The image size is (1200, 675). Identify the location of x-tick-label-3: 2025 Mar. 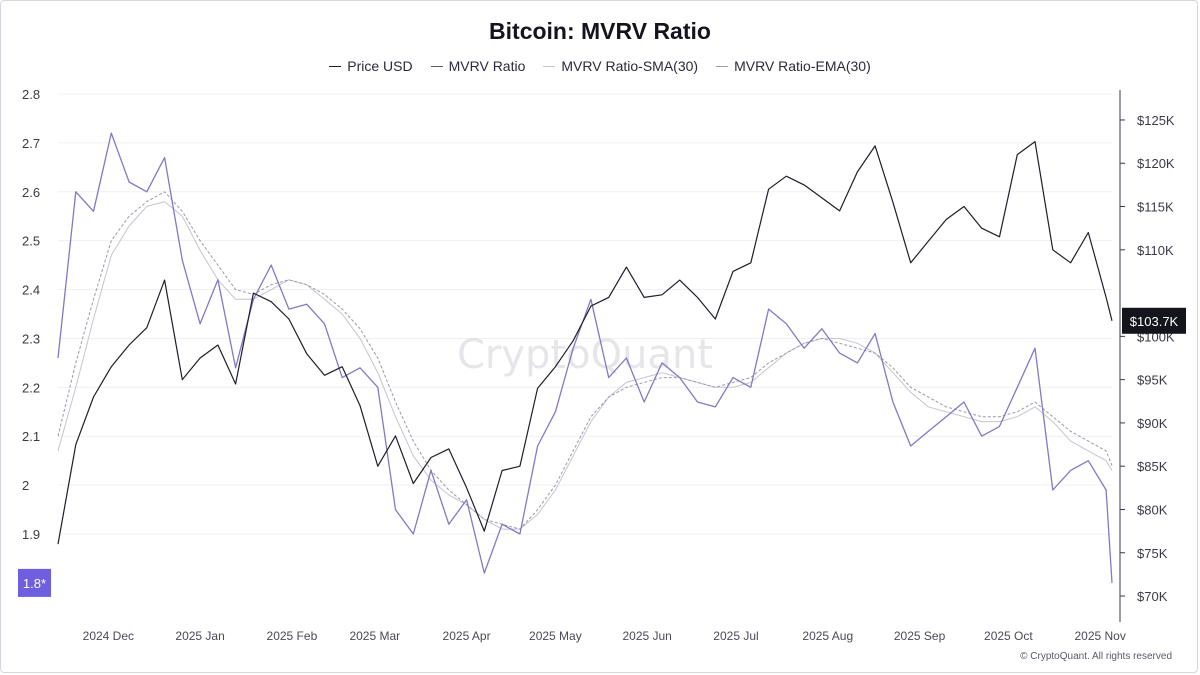
(374, 636).